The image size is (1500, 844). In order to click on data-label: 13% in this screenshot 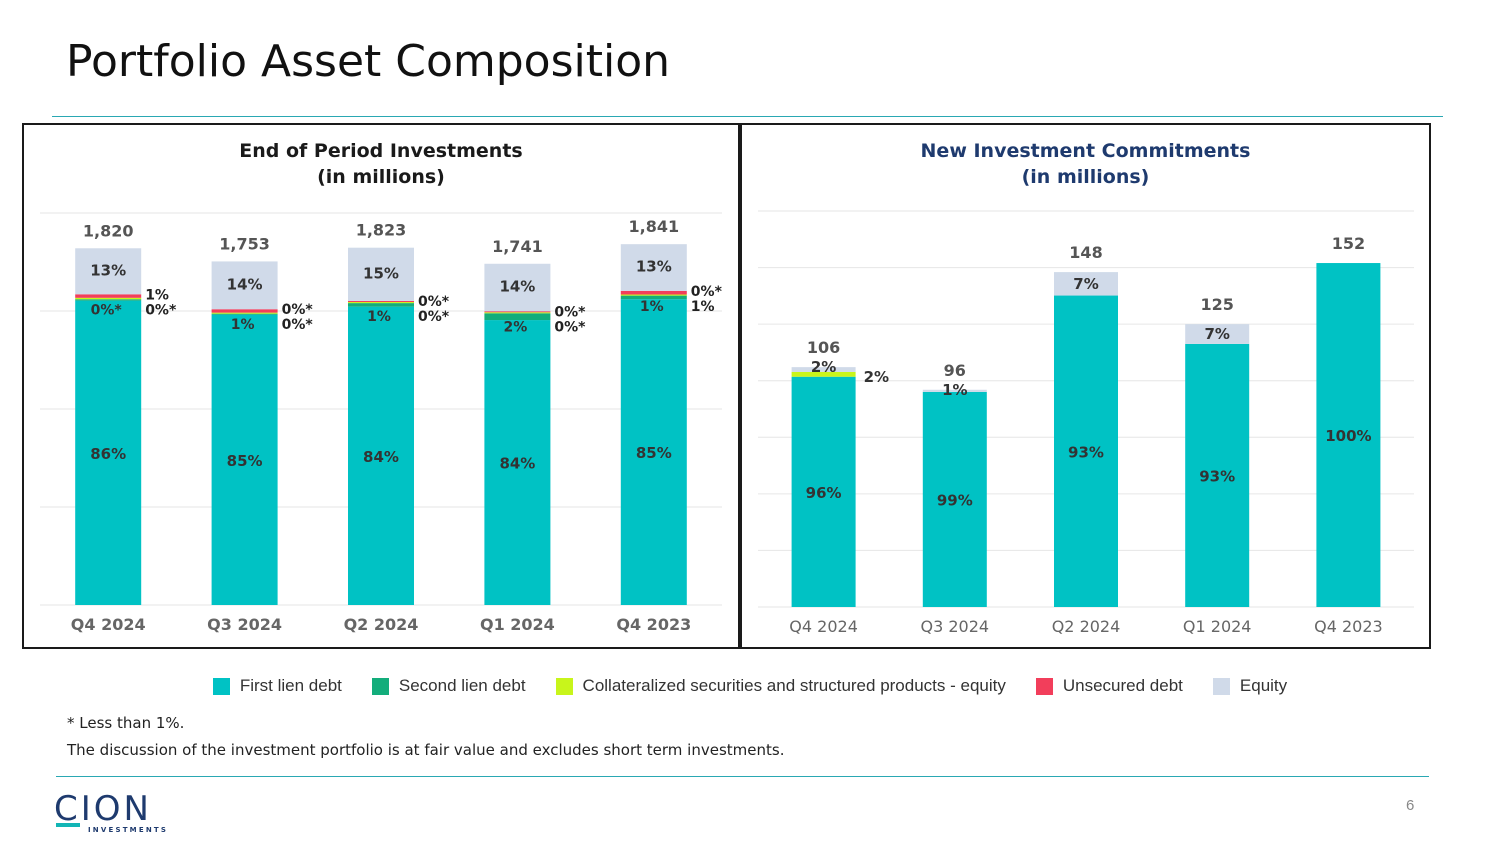, I will do `click(654, 267)`.